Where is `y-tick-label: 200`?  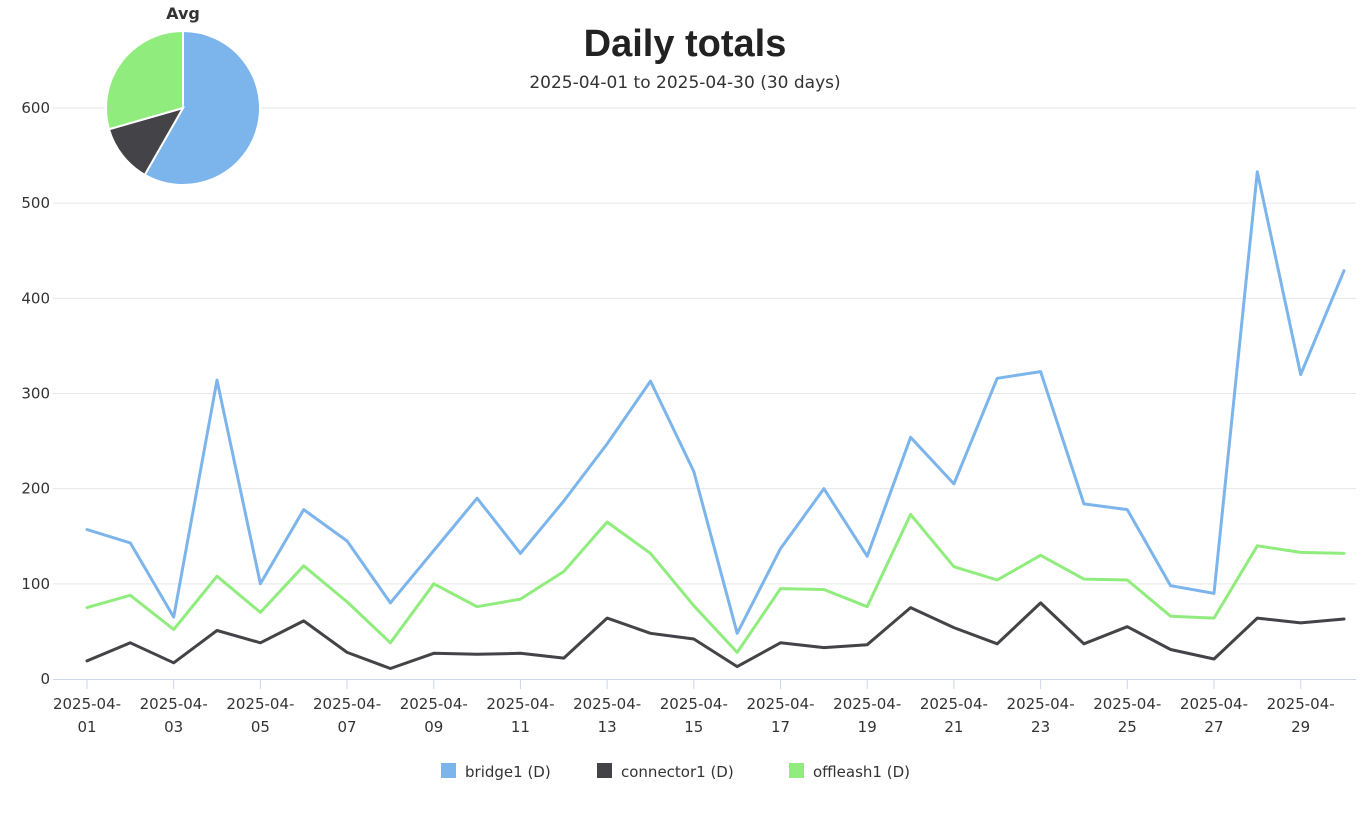 y-tick-label: 200 is located at coordinates (35, 489).